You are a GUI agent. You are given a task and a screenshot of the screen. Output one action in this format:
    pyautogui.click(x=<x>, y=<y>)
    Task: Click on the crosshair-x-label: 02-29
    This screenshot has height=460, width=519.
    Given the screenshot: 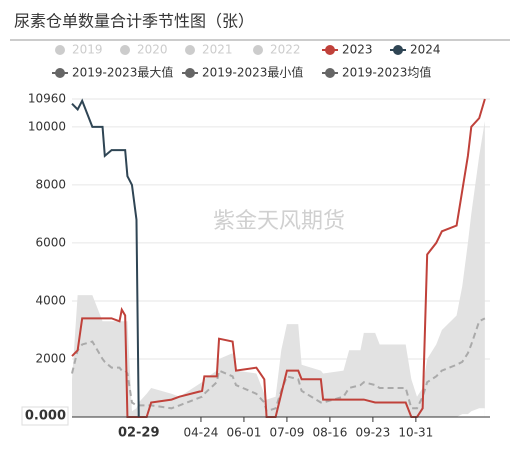 What is the action you would take?
    pyautogui.click(x=139, y=433)
    